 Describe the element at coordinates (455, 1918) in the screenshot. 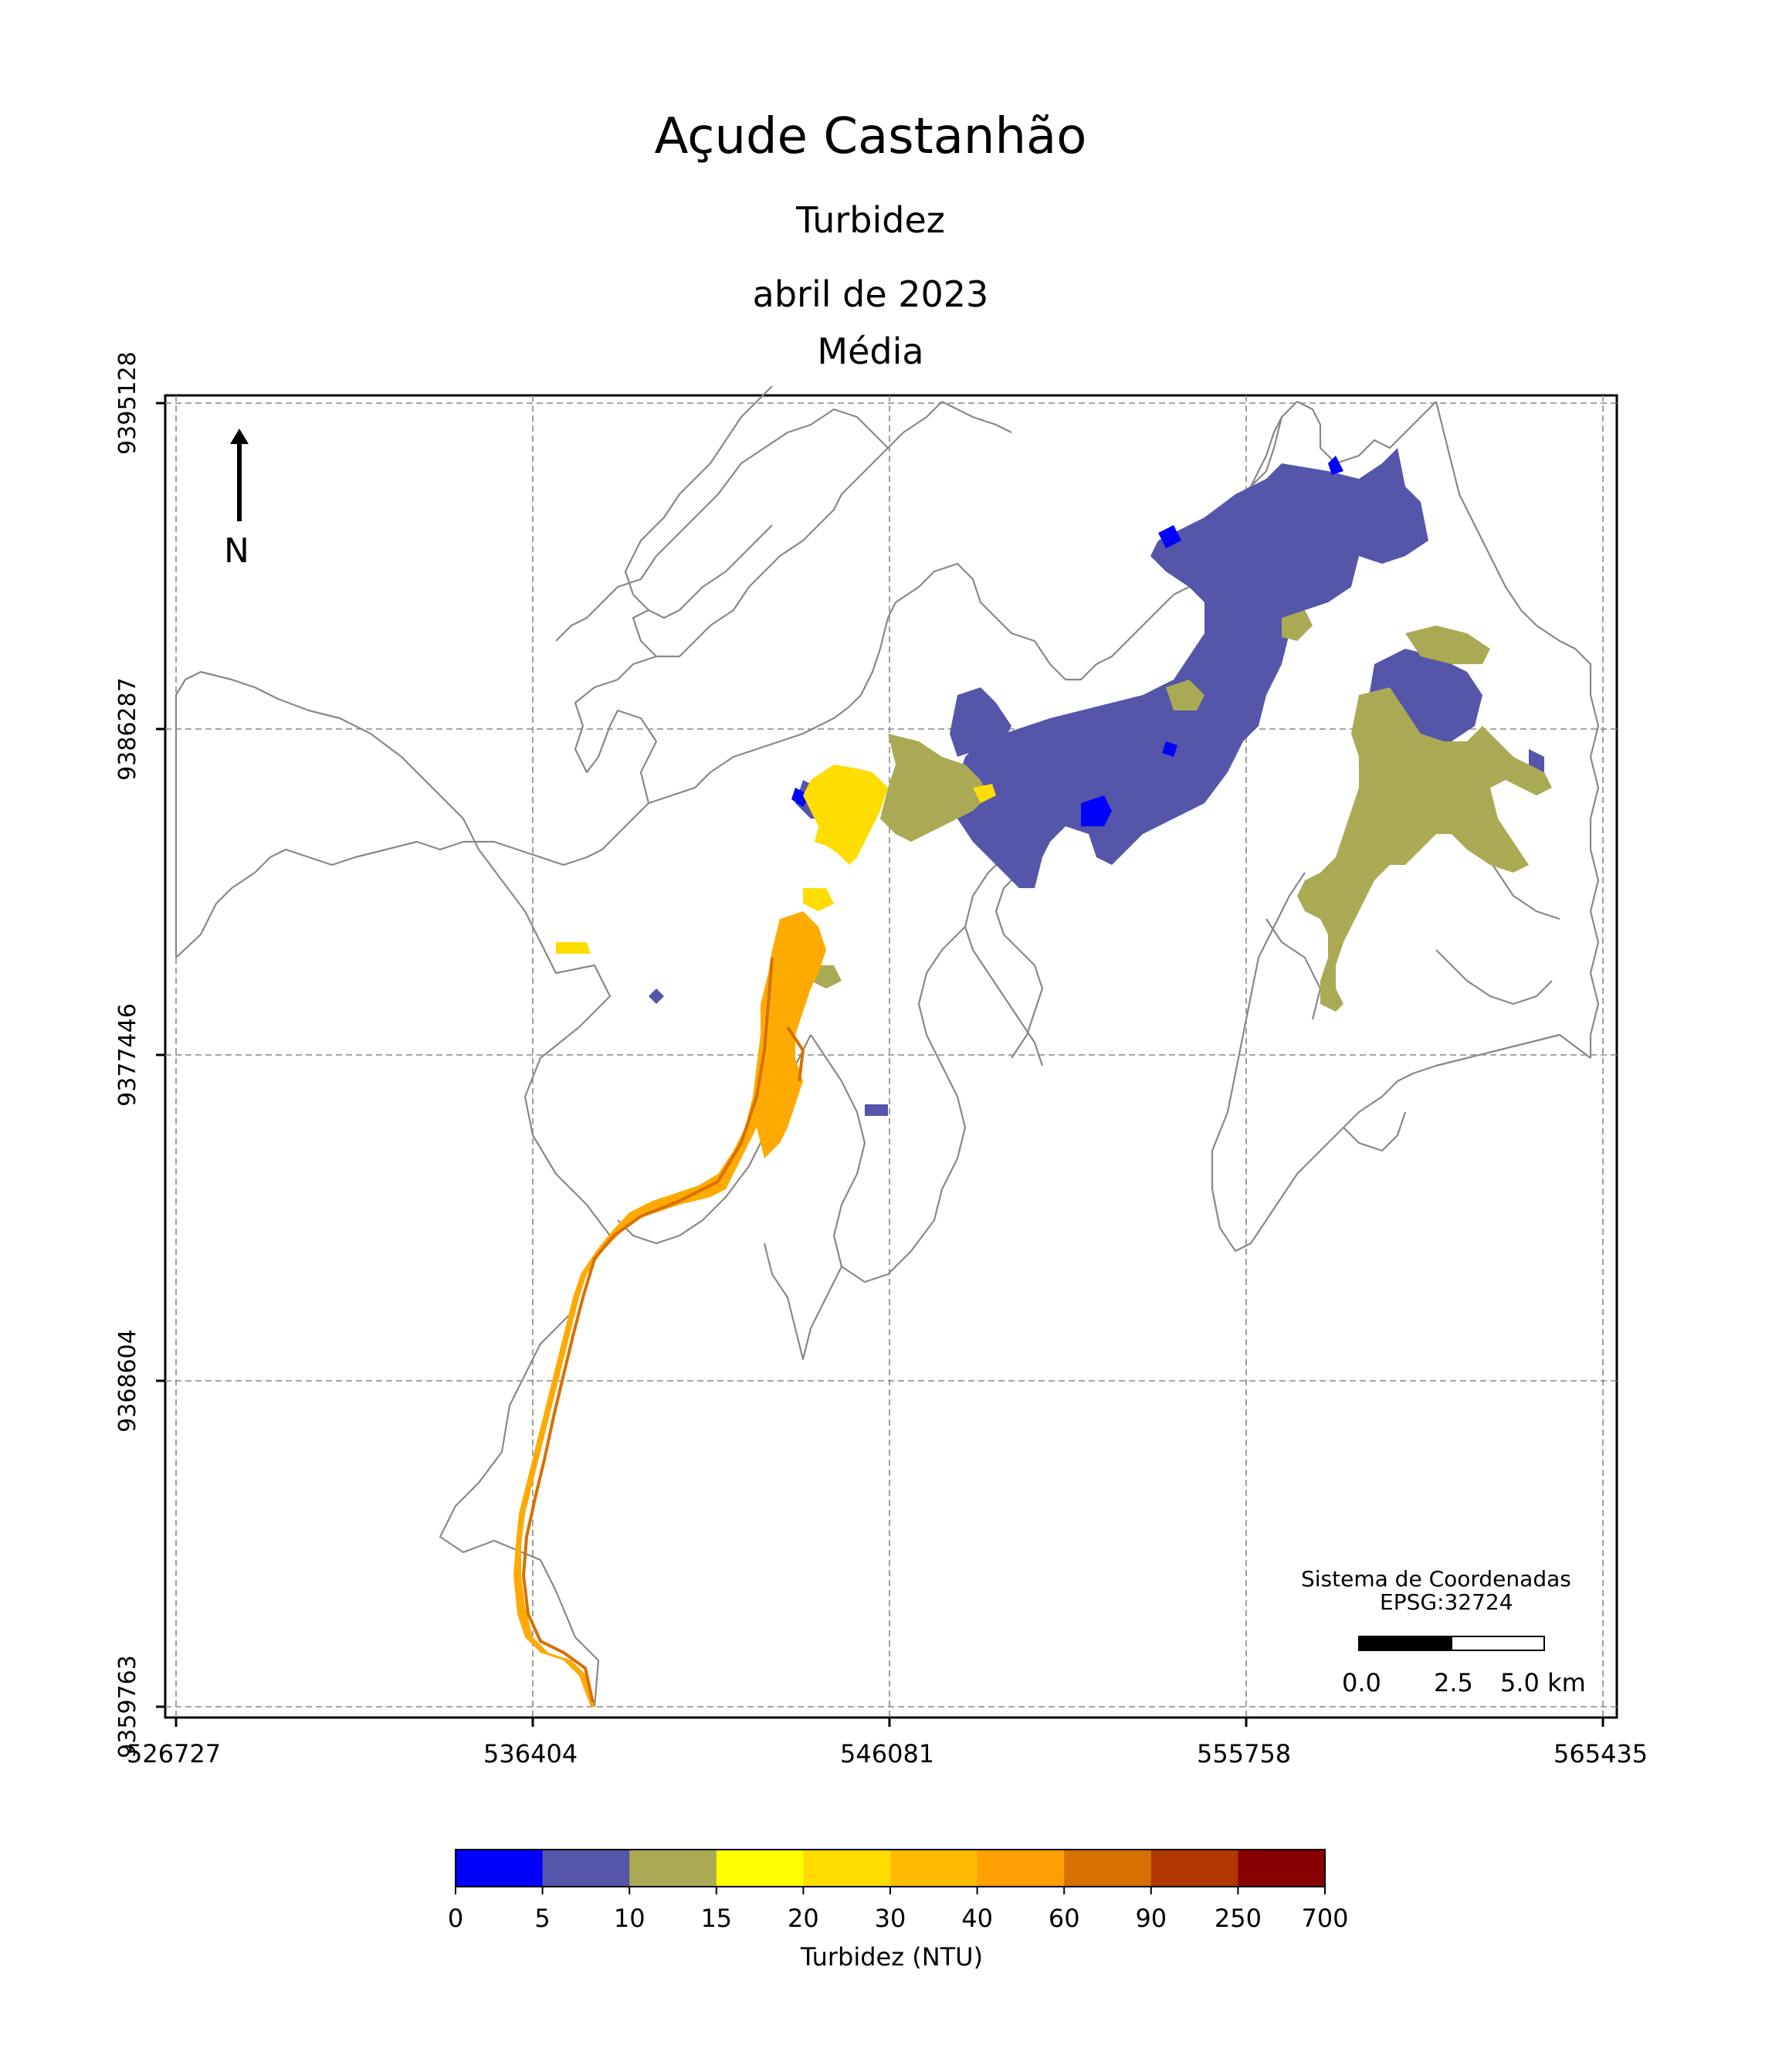

I see `colorbar-tick-label: 0` at that location.